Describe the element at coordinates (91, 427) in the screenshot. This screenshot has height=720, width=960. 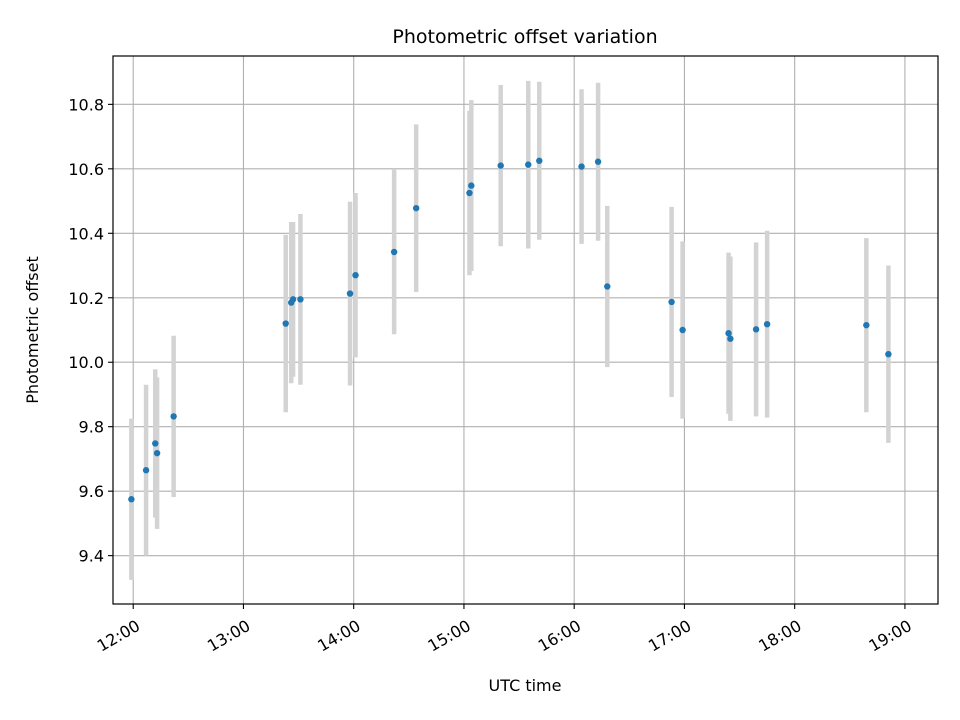
I see `y-tick-label: 9.8` at that location.